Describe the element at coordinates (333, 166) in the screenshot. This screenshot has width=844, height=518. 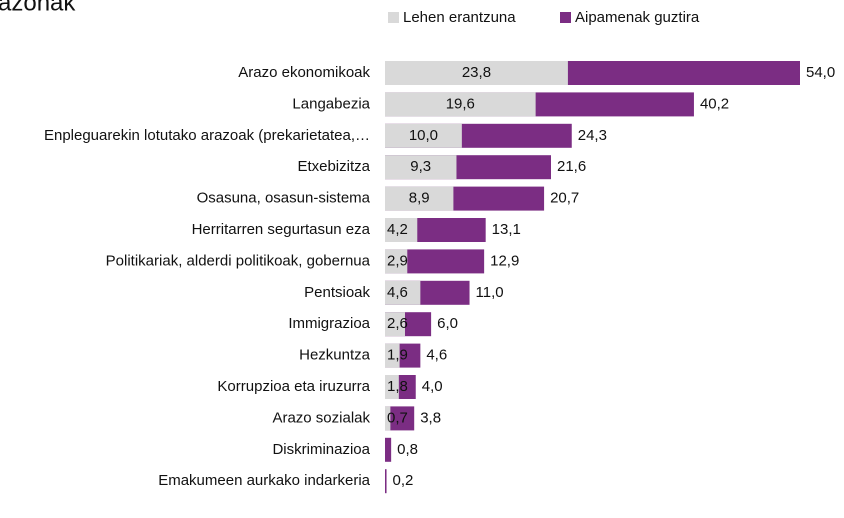
I see `category-label: Etxebizitza` at that location.